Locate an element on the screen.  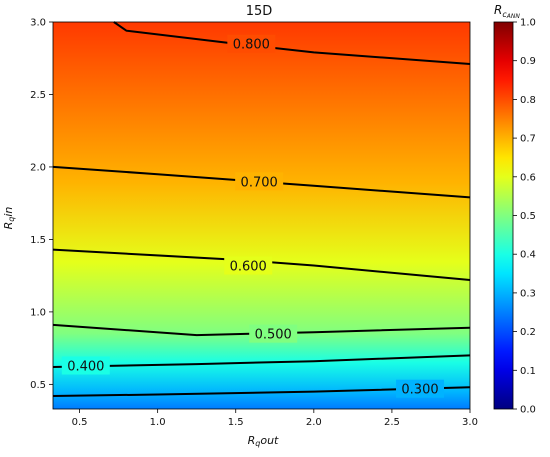
contour-label: 0.600 is located at coordinates (248, 267).